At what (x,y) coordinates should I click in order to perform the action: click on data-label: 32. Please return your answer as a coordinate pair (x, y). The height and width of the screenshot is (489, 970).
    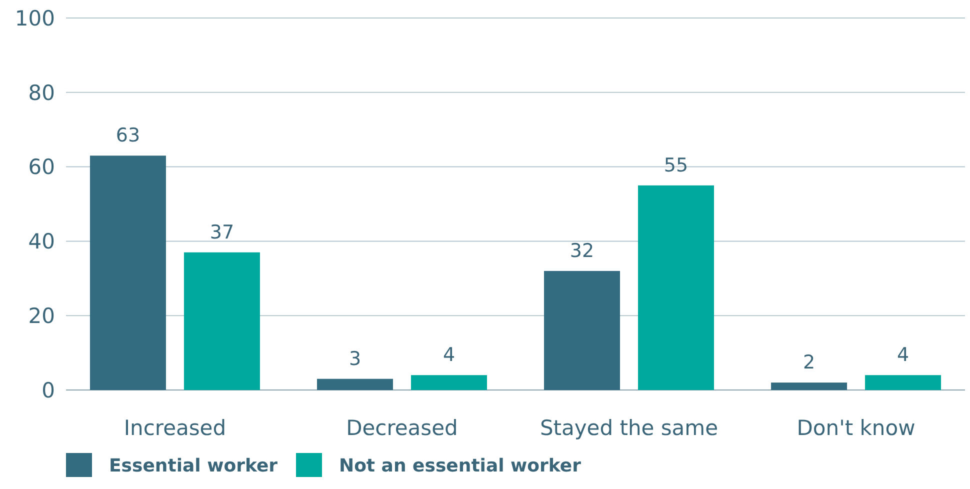
    Looking at the image, I should click on (582, 251).